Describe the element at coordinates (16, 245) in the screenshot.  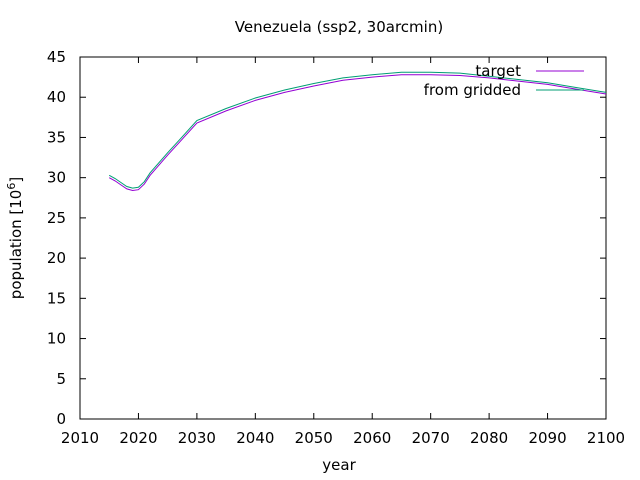
I see `y-axis-label-base: population [10` at that location.